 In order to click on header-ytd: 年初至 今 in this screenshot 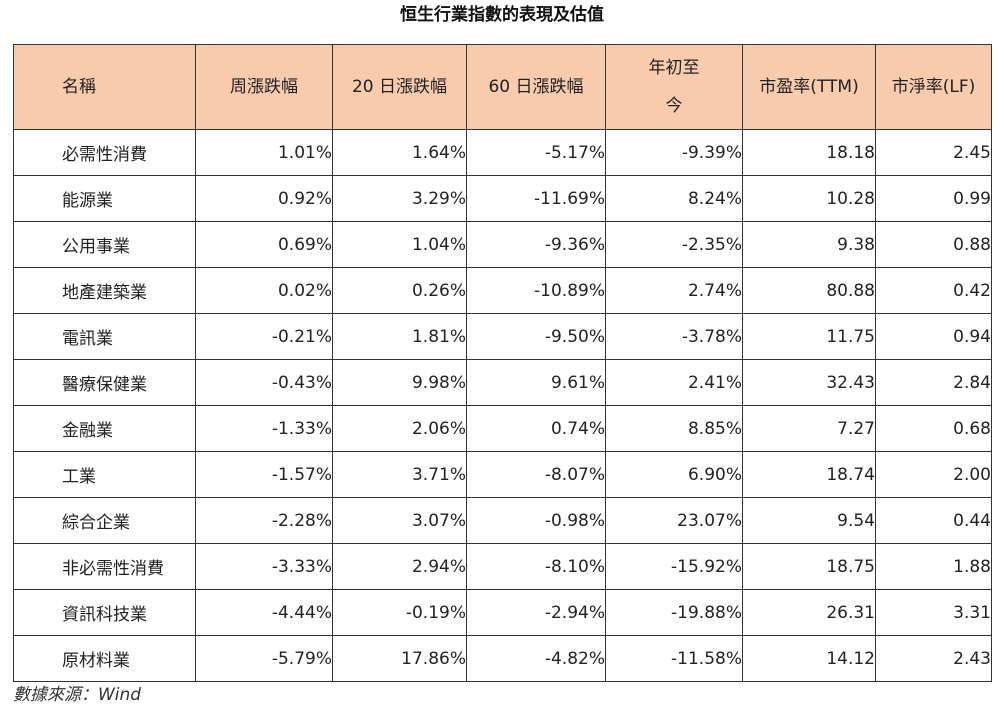, I will do `click(674, 87)`.